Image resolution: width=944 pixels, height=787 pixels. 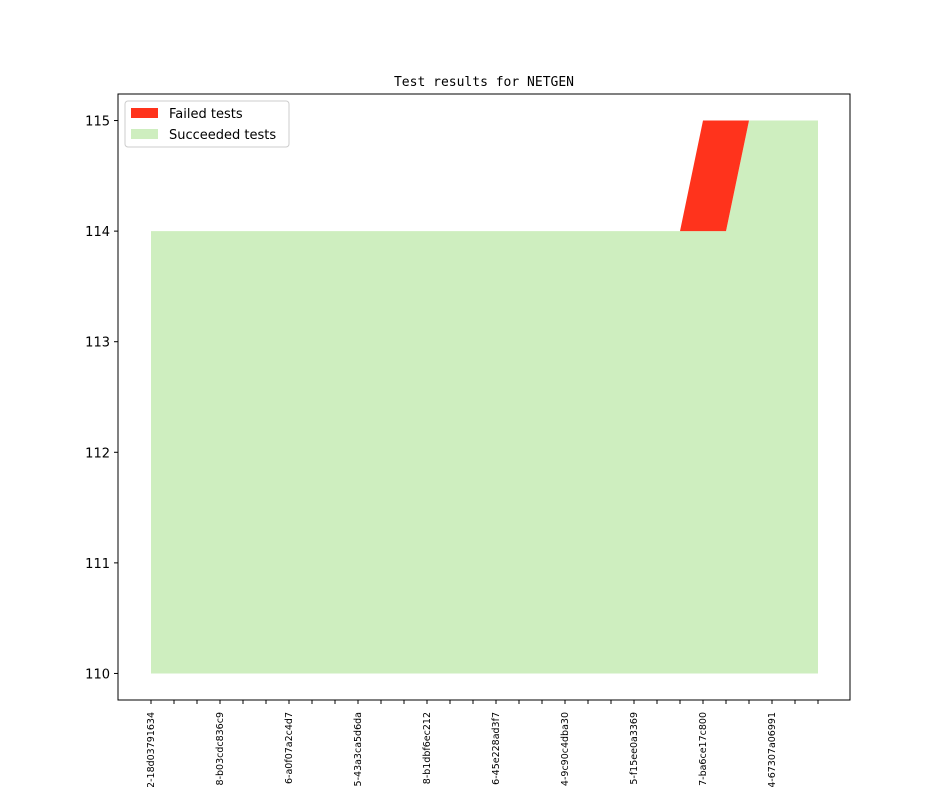 What do you see at coordinates (220, 748) in the screenshot?
I see `x-tick-label: 8-b03cdc836c9` at bounding box center [220, 748].